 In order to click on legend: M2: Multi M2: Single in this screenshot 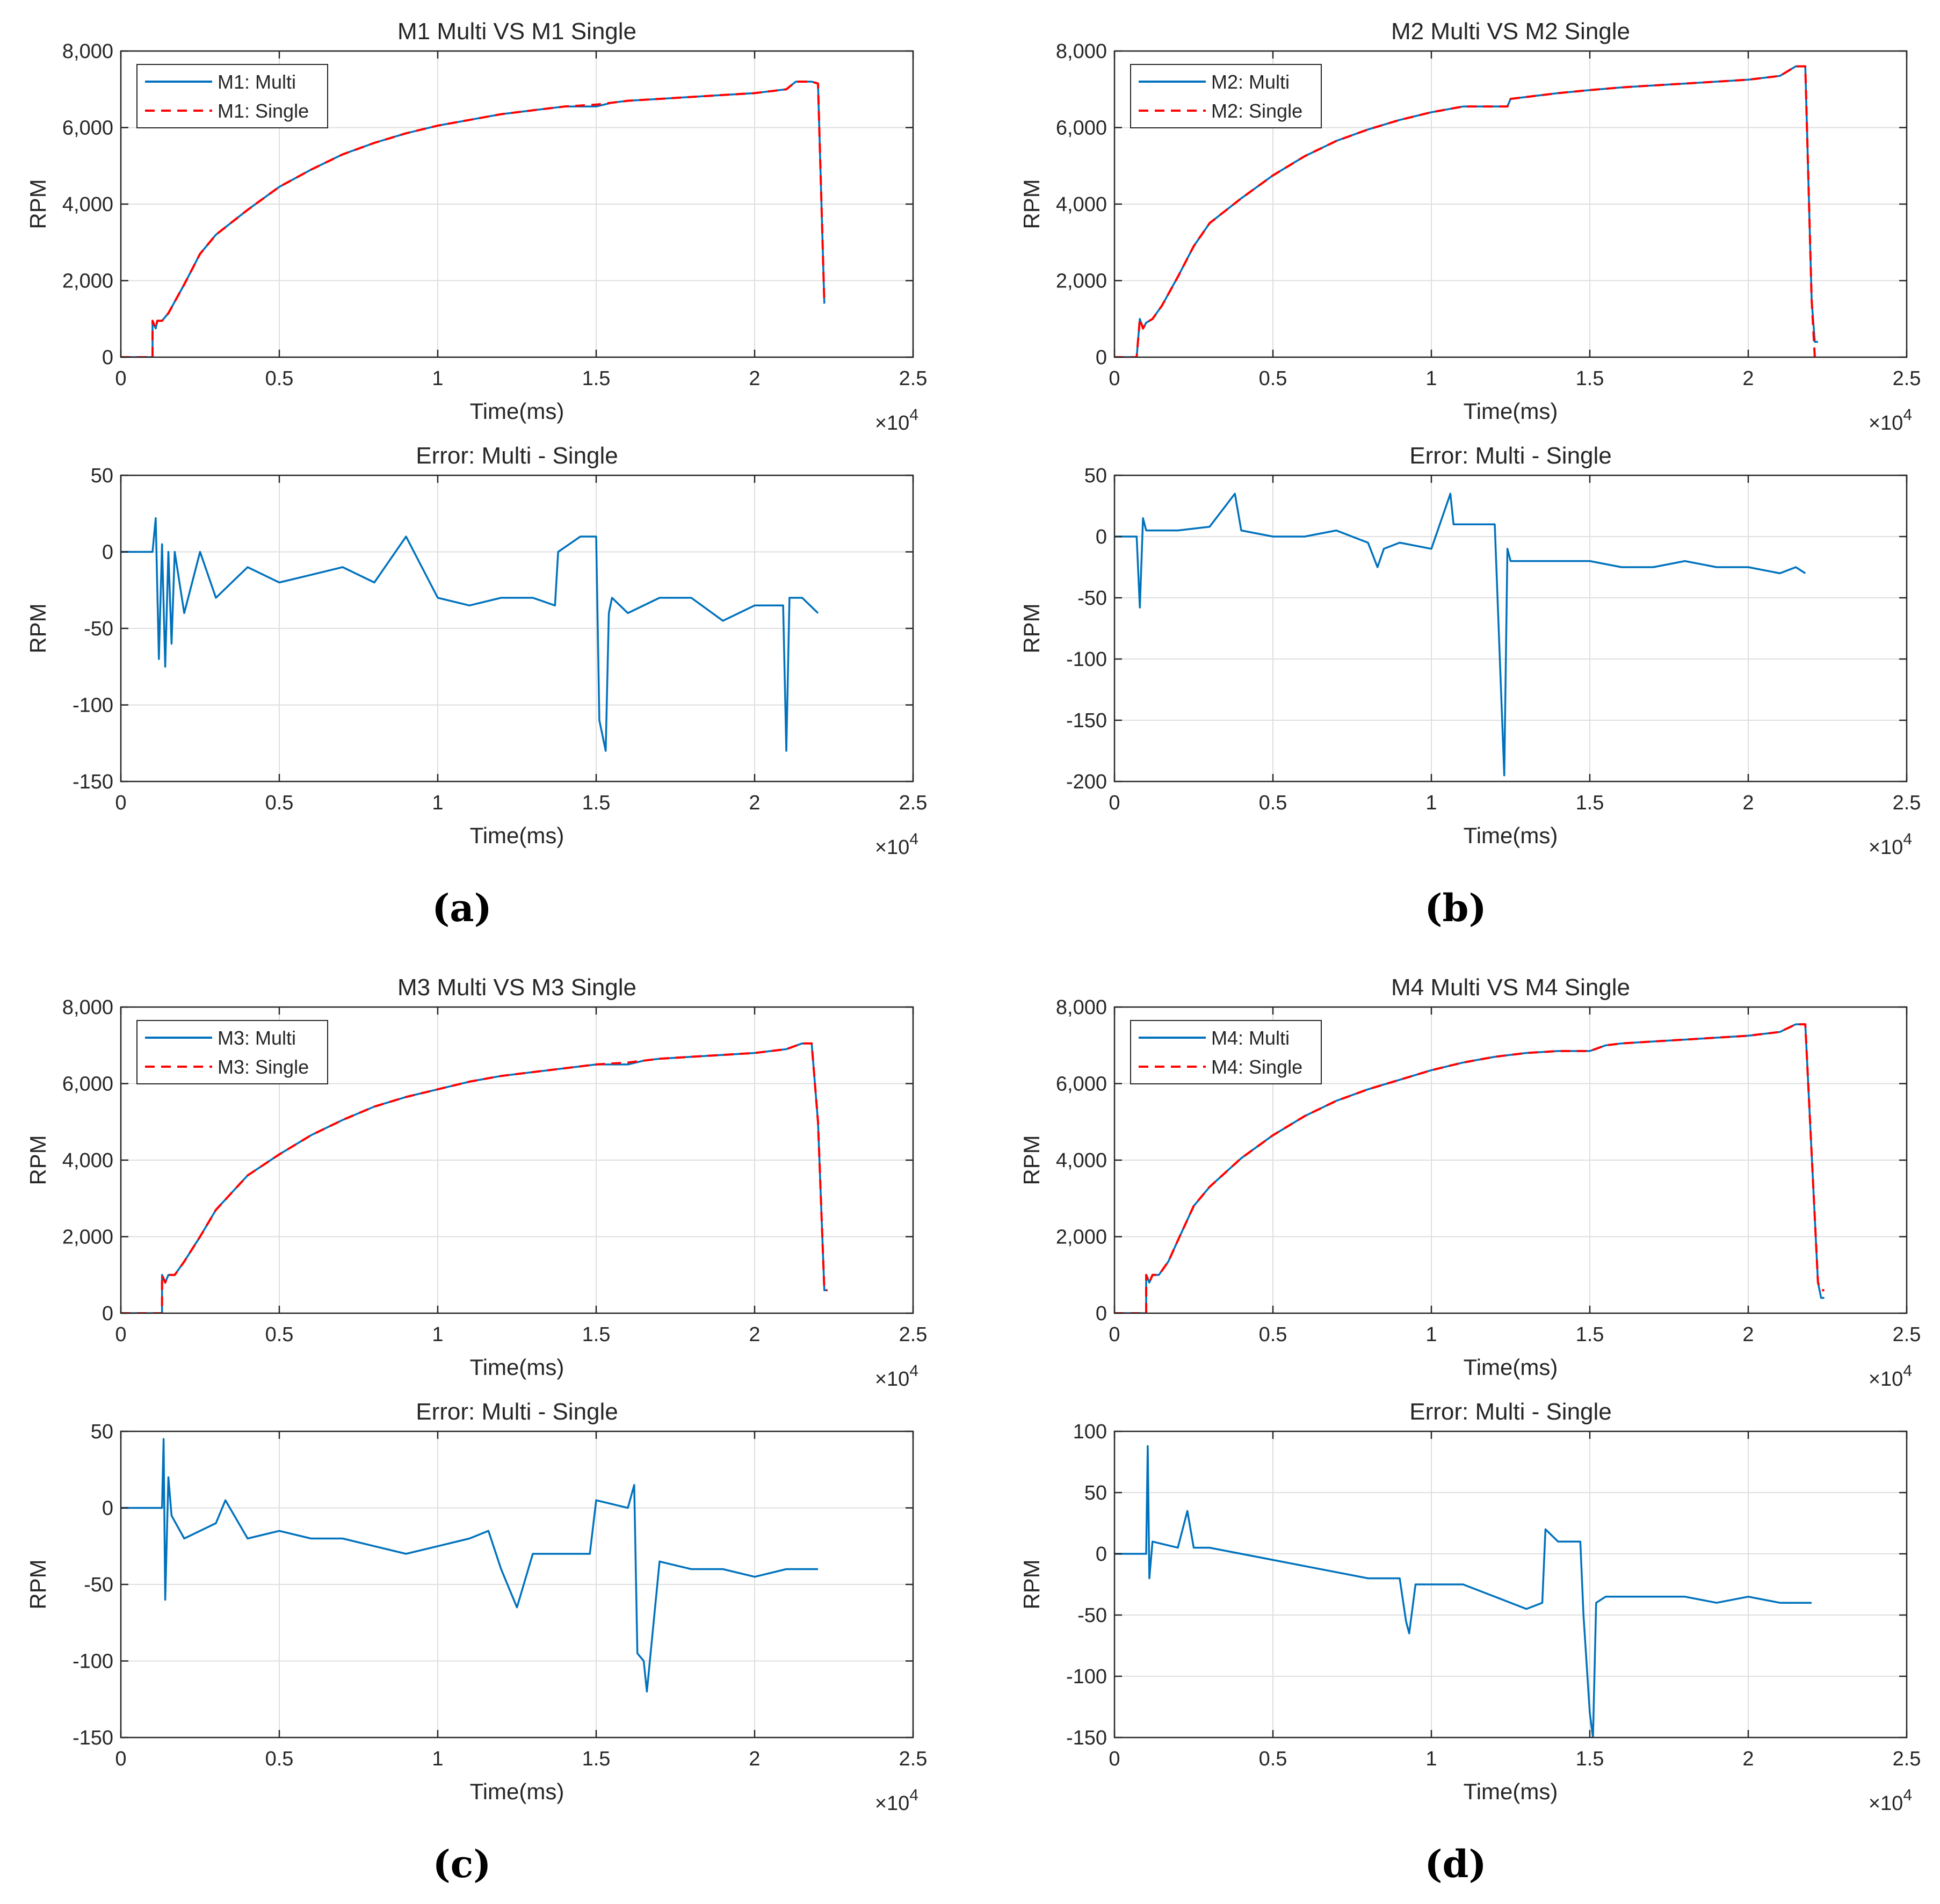, I will do `click(1226, 96)`.